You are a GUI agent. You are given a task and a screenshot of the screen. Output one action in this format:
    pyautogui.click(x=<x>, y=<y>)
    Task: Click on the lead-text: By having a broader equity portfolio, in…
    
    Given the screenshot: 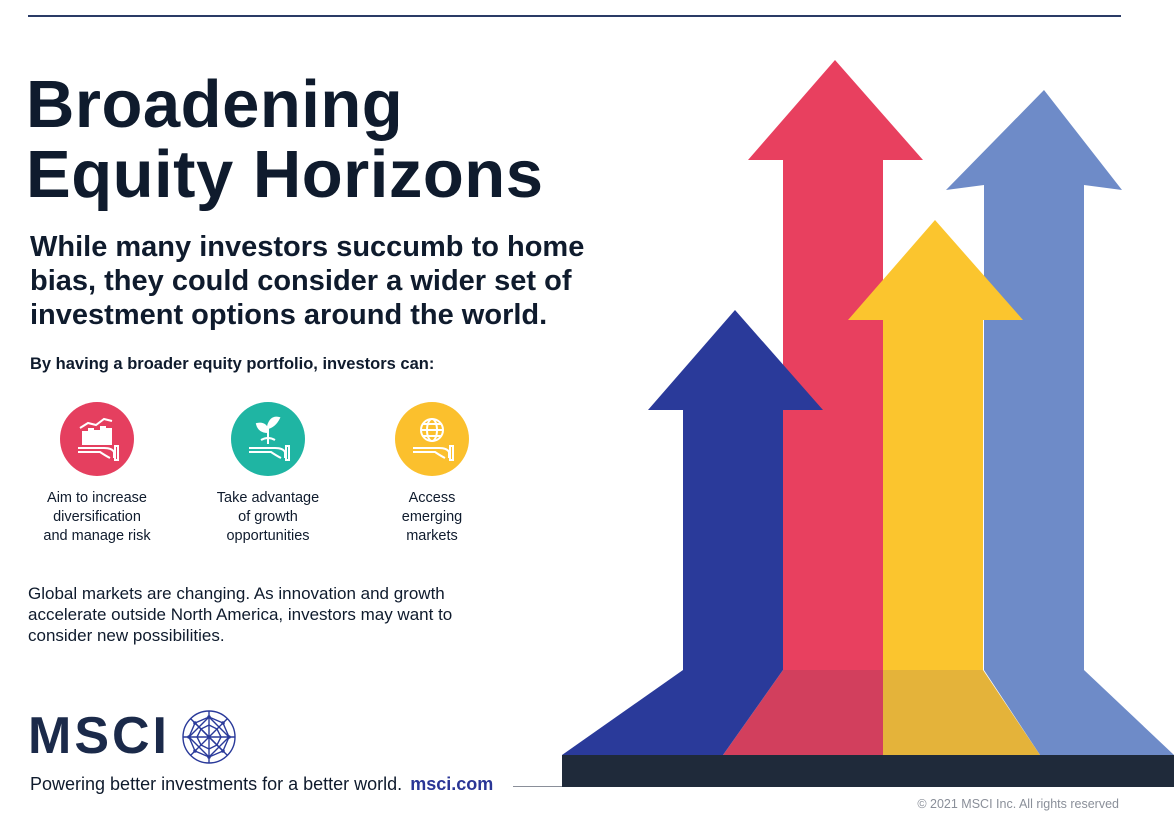 What is the action you would take?
    pyautogui.click(x=232, y=364)
    